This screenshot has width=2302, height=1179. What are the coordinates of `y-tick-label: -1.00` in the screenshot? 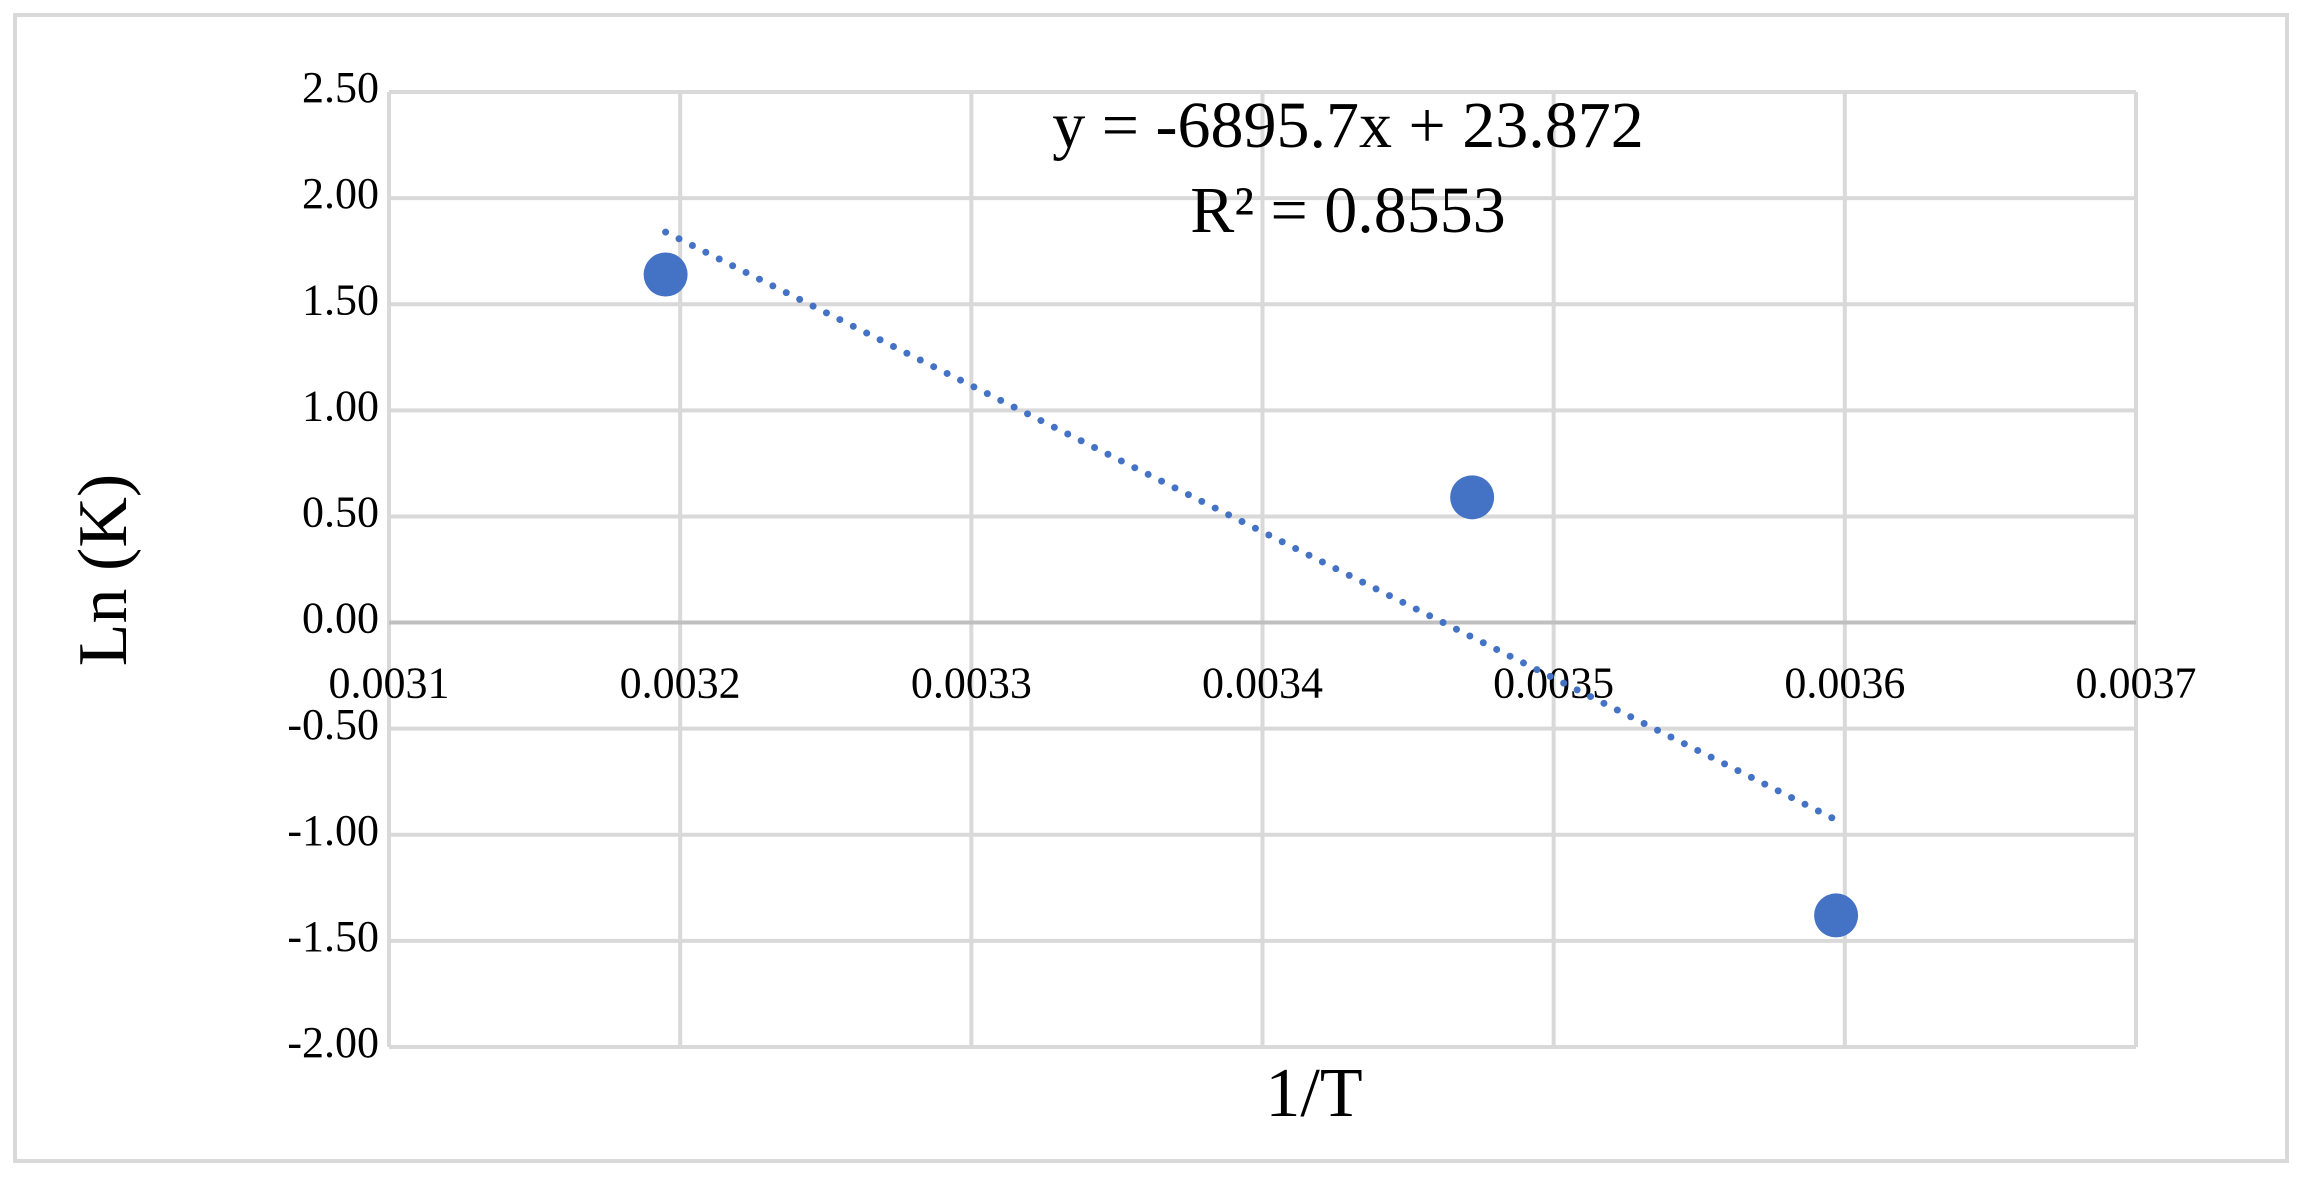 It's located at (333, 830).